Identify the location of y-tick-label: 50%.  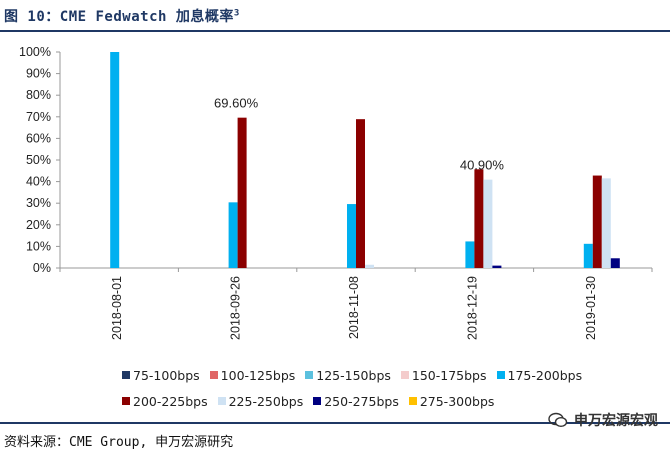
(38, 160).